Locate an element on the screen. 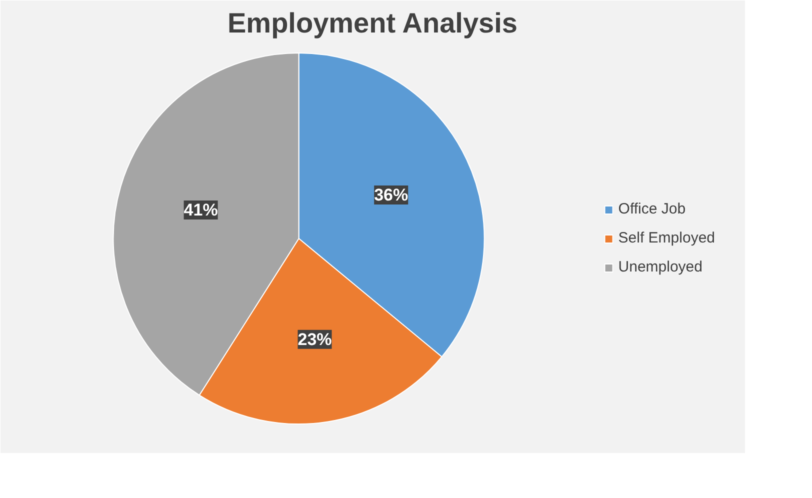 This screenshot has width=812, height=498. legend-label: Unemployed is located at coordinates (660, 267).